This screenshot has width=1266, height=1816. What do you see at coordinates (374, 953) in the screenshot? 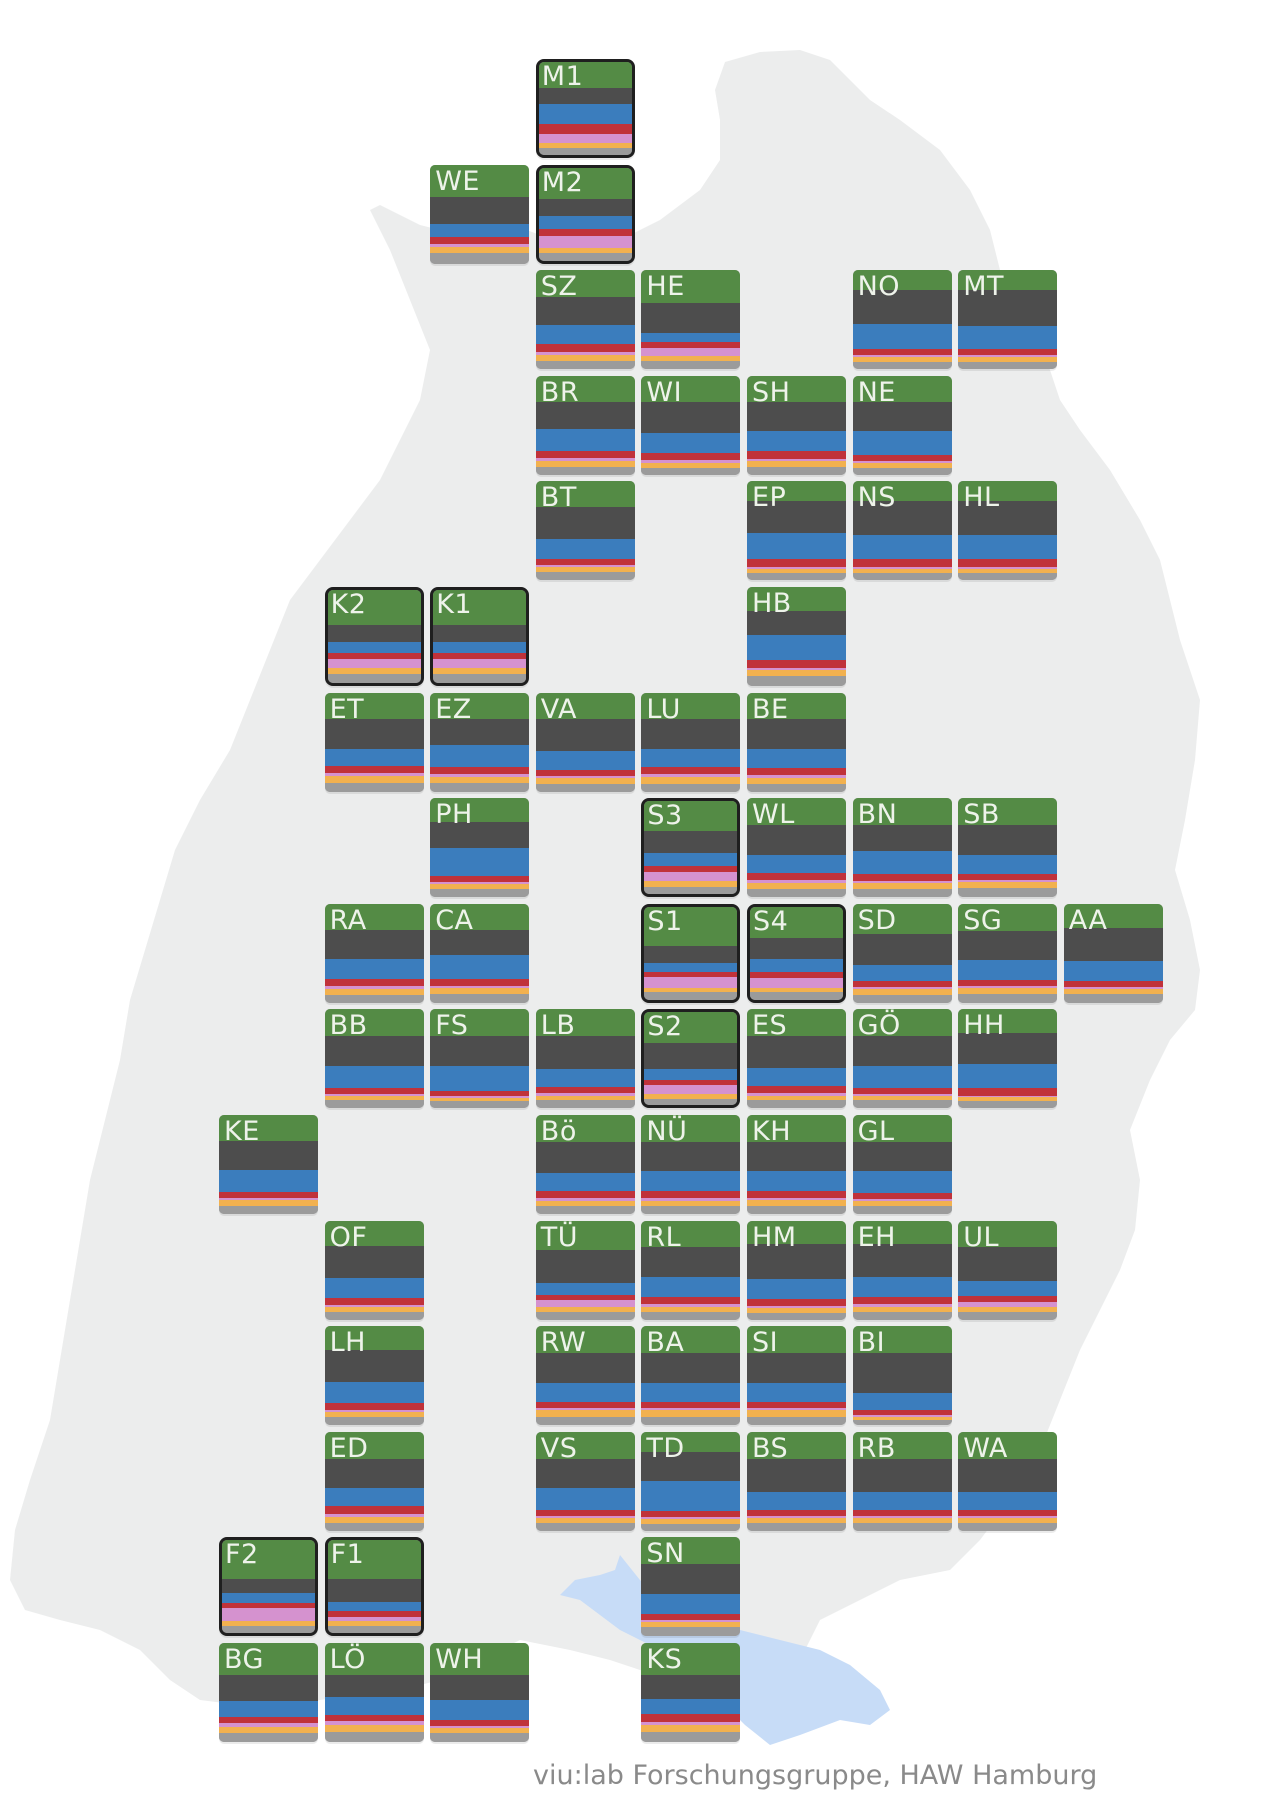
I see `district-tile-ra: RA` at bounding box center [374, 953].